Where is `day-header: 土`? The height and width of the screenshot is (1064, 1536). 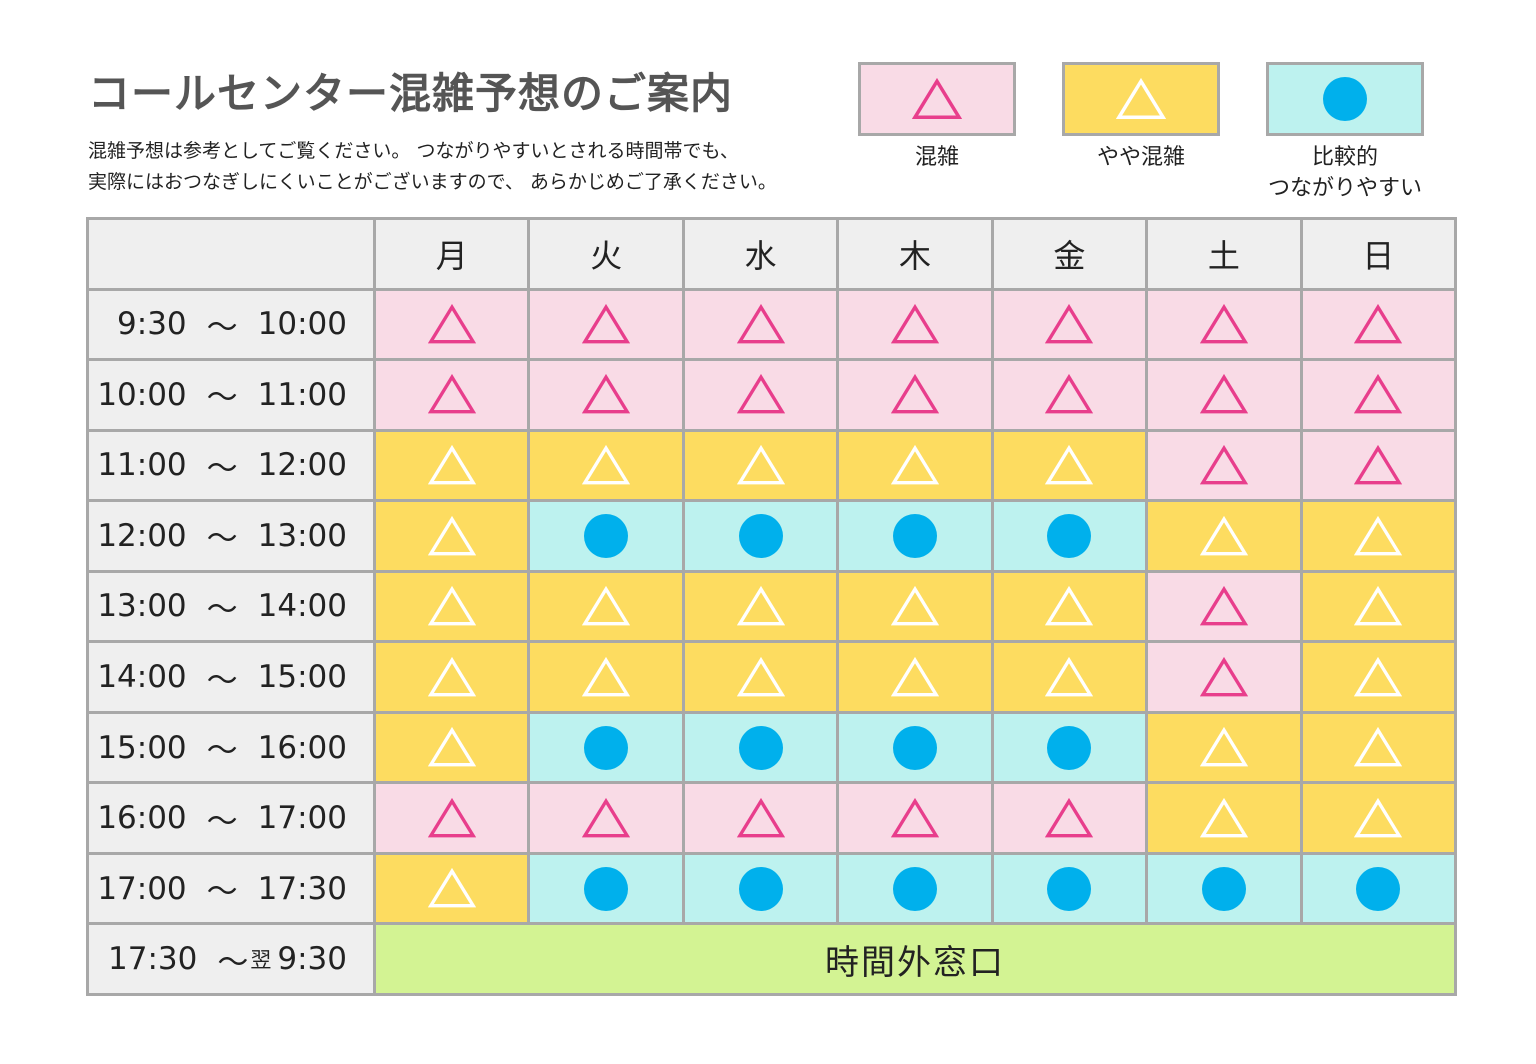 day-header: 土 is located at coordinates (1224, 254).